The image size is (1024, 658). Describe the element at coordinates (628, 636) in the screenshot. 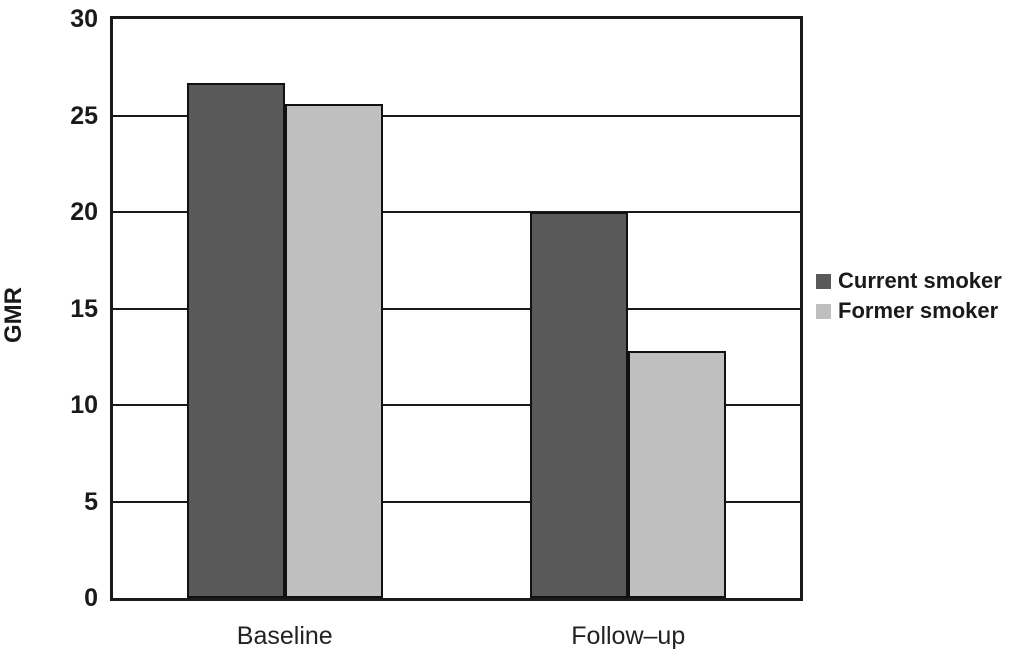

I see `x-category-label: Follow–up` at that location.